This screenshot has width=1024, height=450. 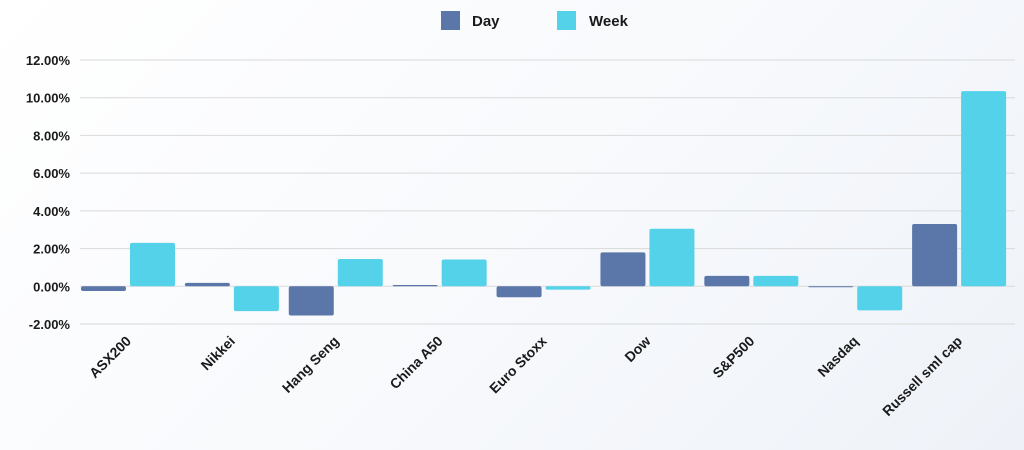 What do you see at coordinates (51, 211) in the screenshot?
I see `y-tick-label: 4.00%` at bounding box center [51, 211].